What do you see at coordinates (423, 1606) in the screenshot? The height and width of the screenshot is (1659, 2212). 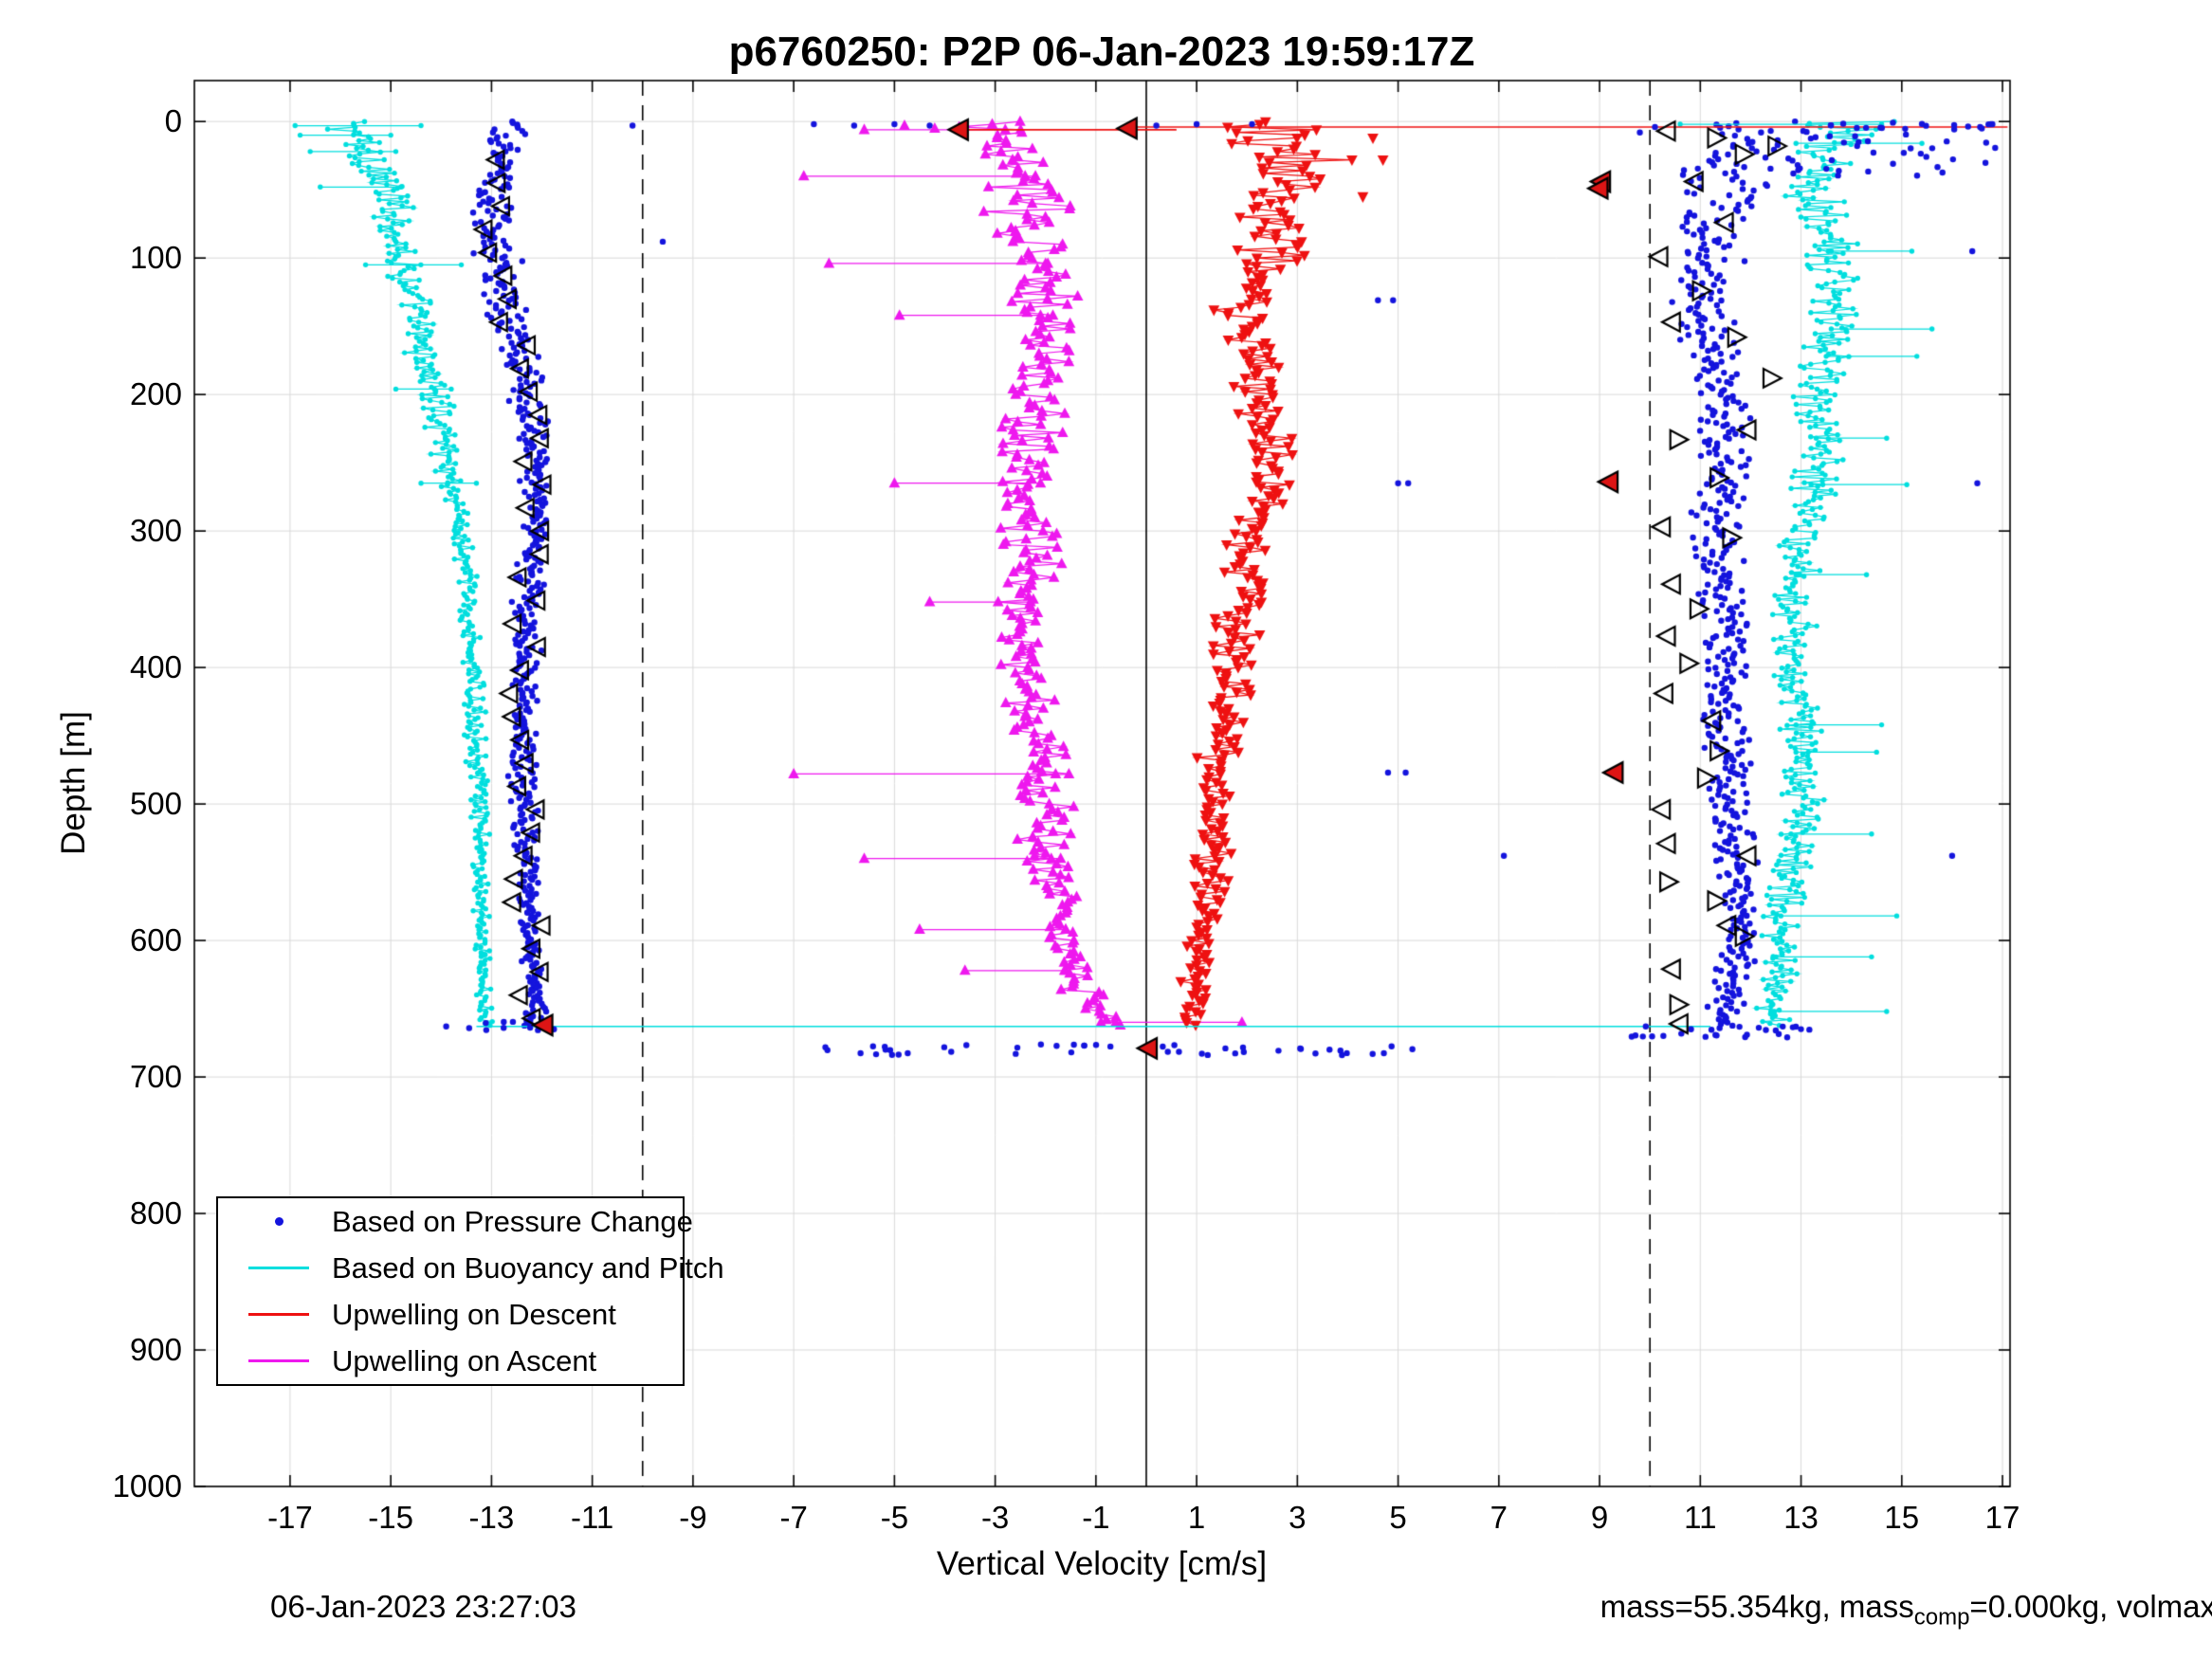 I see `footer-timestamp: 06-Jan-2023 23:27:03` at bounding box center [423, 1606].